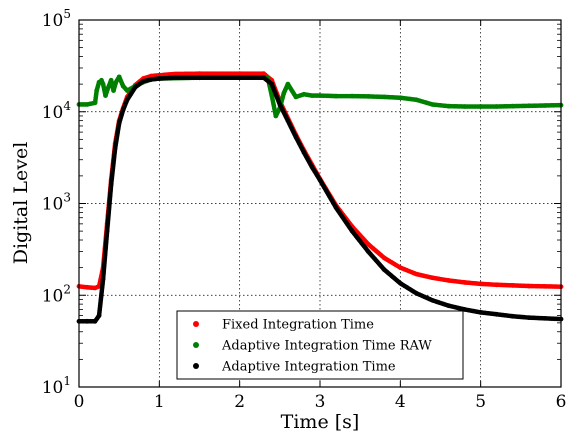  Describe the element at coordinates (57, 111) in the screenshot. I see `y-tick-label: 10⁴` at that location.